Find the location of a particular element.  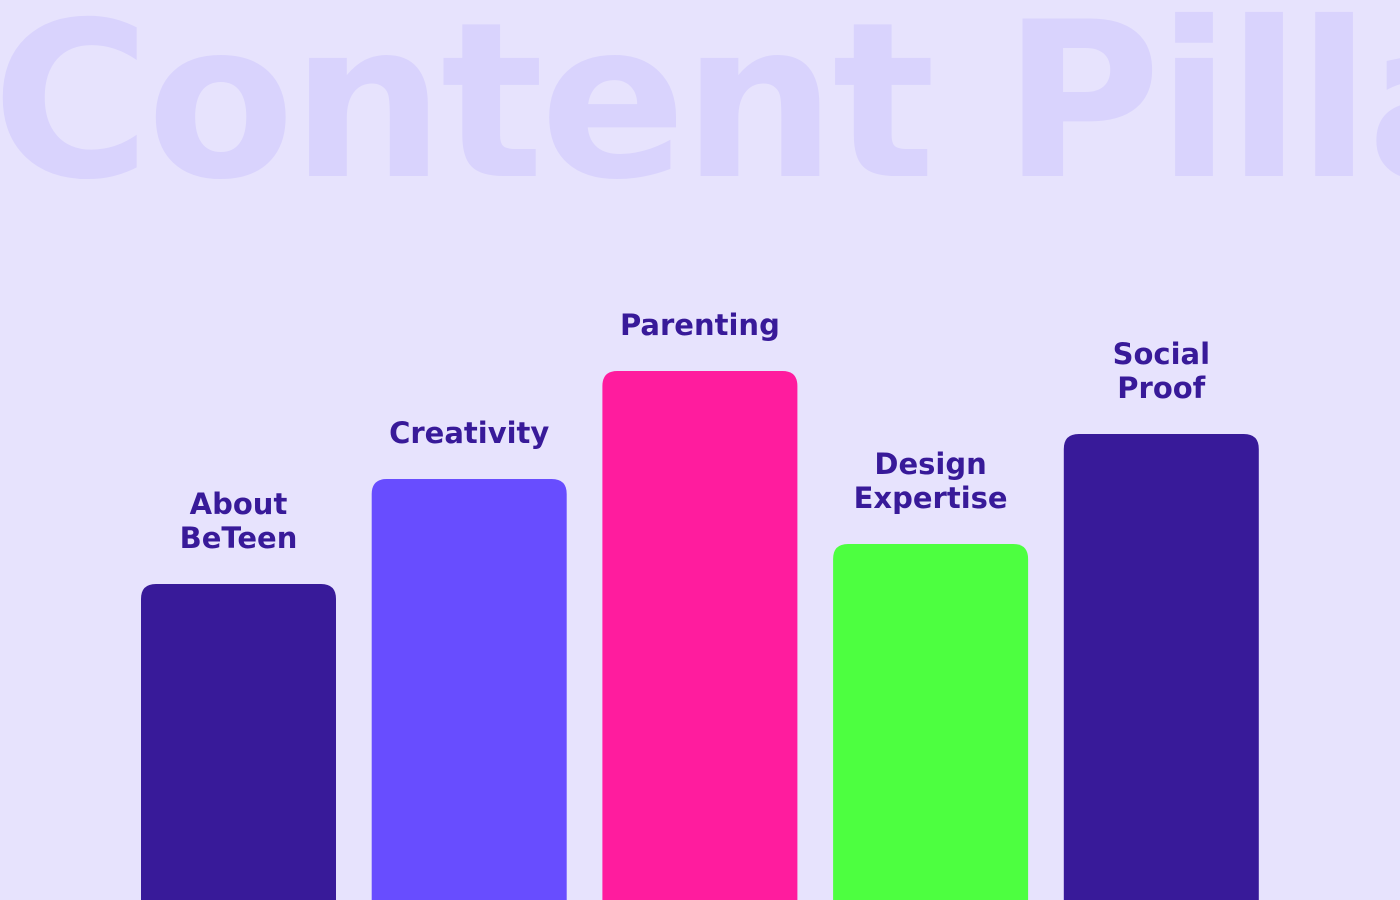

bar-about-beteen is located at coordinates (238, 742).